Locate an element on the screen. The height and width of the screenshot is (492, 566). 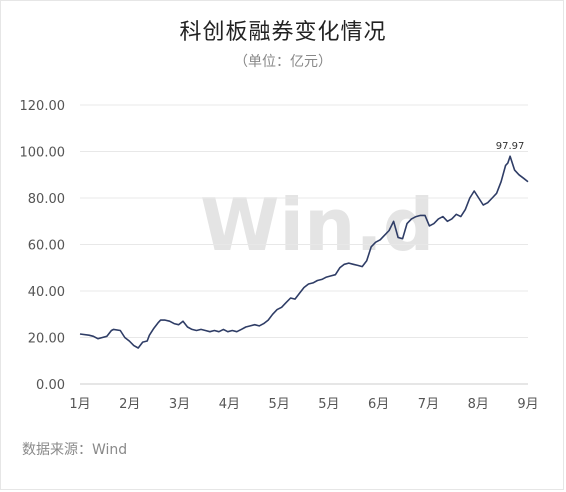
x-tick-label: 9月 is located at coordinates (527, 404).